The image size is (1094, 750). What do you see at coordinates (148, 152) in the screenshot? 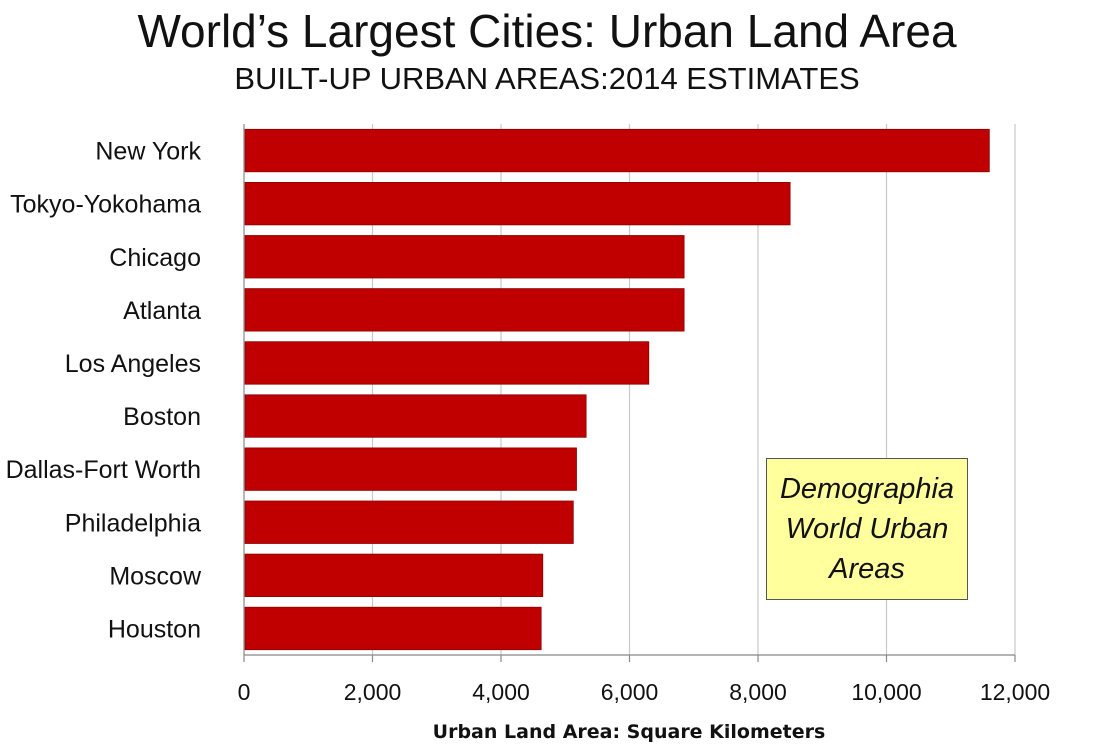
I see `category-label: New York` at bounding box center [148, 152].